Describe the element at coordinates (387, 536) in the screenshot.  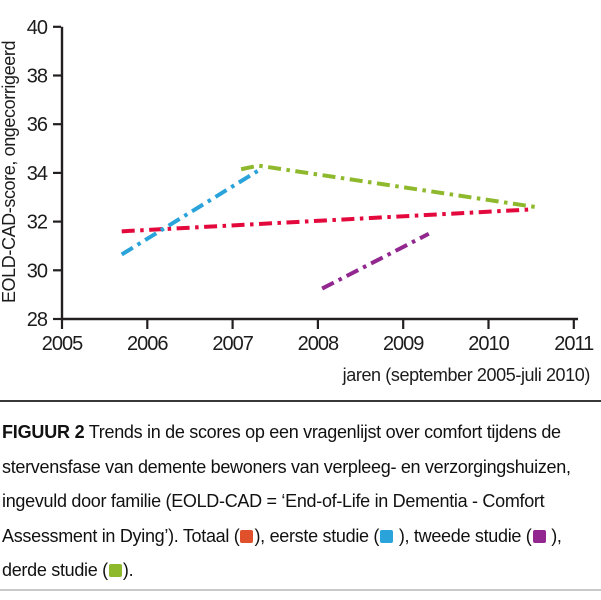
I see `eerste-studie-swatch` at that location.